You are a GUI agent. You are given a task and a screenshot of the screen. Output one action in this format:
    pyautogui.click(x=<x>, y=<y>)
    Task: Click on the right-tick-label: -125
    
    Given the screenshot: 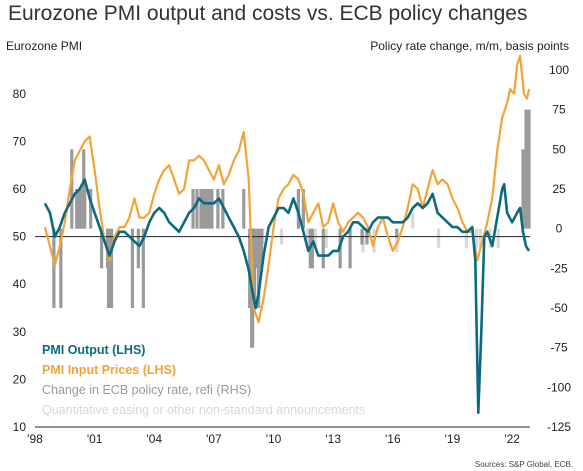 What is the action you would take?
    pyautogui.click(x=559, y=427)
    